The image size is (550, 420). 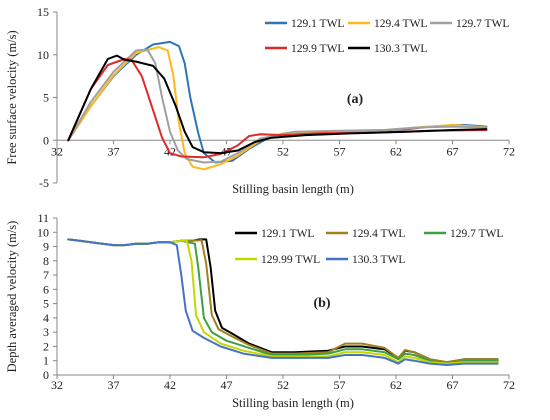 I want to click on y-tick-label: 11, so click(x=43, y=218).